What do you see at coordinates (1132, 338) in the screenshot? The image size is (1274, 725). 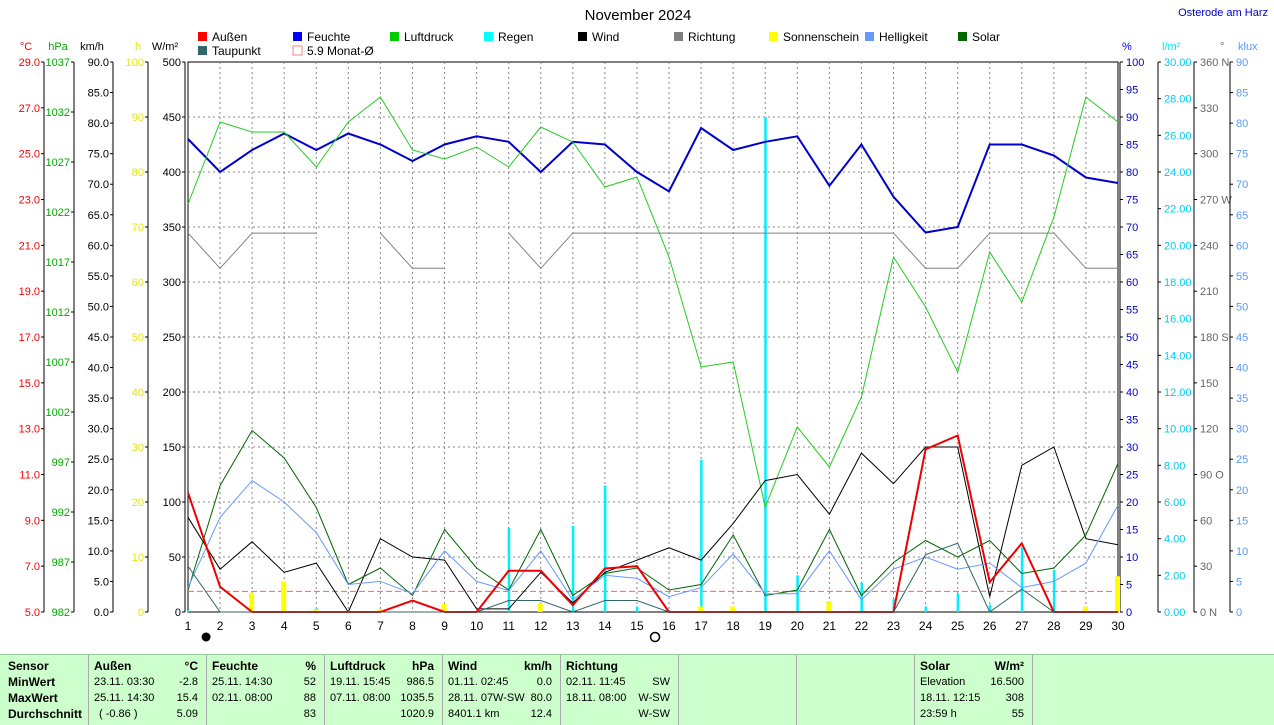 I see `axis-tick-pct: 50` at bounding box center [1132, 338].